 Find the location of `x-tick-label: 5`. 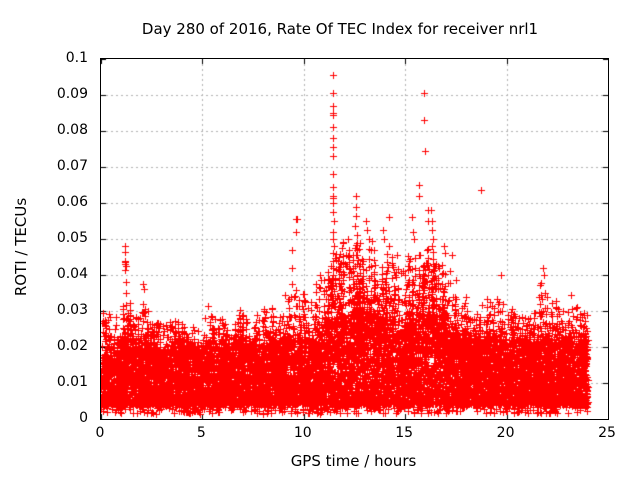

x-tick-label: 5 is located at coordinates (201, 433).